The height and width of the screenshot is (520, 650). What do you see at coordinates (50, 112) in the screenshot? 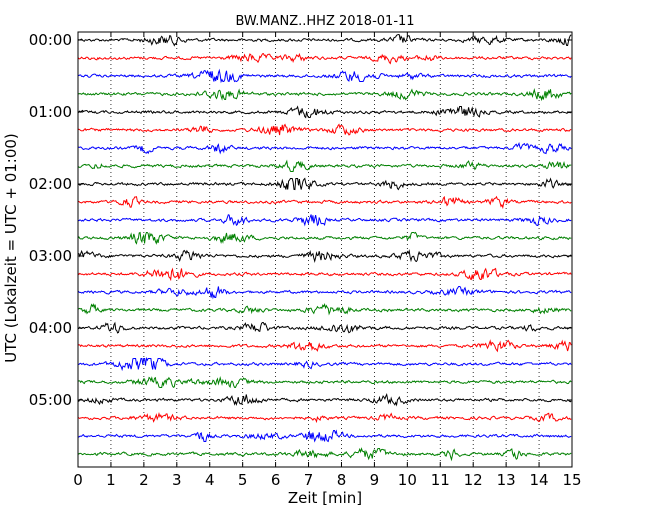
I see `y-tick-label: 01:00` at bounding box center [50, 112].